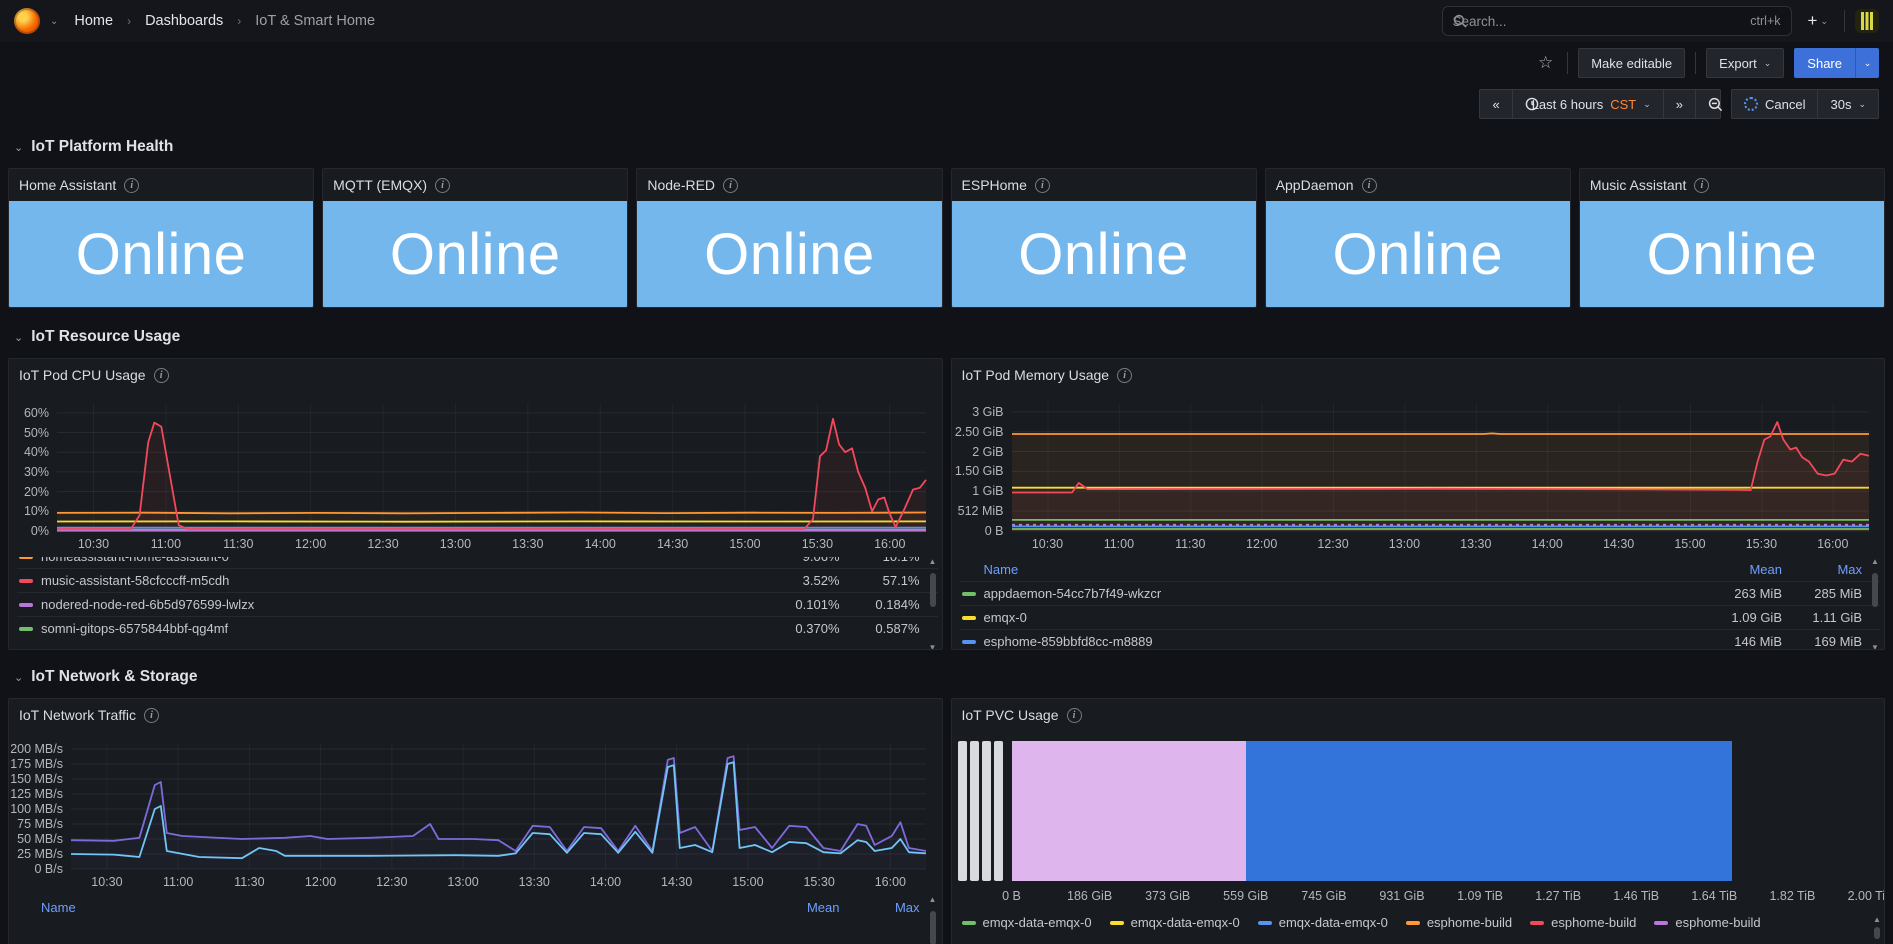 This screenshot has width=1893, height=944. What do you see at coordinates (949, 147) in the screenshot?
I see `row-platform-health: ⌄ IoT Platform Health` at bounding box center [949, 147].